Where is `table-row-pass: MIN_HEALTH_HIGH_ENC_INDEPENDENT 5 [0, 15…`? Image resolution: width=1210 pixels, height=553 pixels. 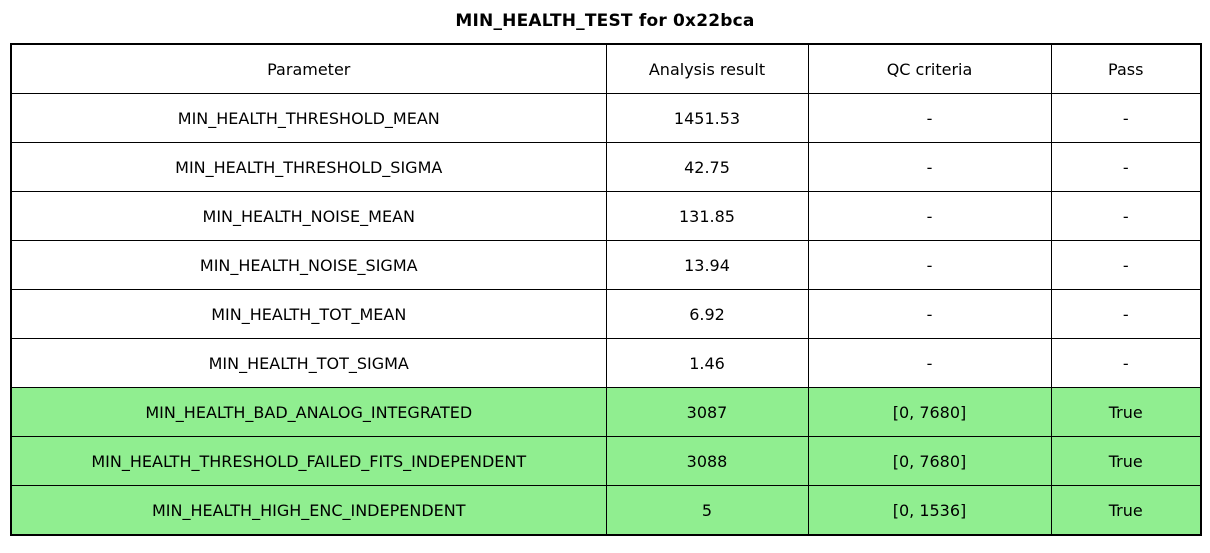 table-row-pass: MIN_HEALTH_HIGH_ENC_INDEPENDENT 5 [0, 15… is located at coordinates (606, 510).